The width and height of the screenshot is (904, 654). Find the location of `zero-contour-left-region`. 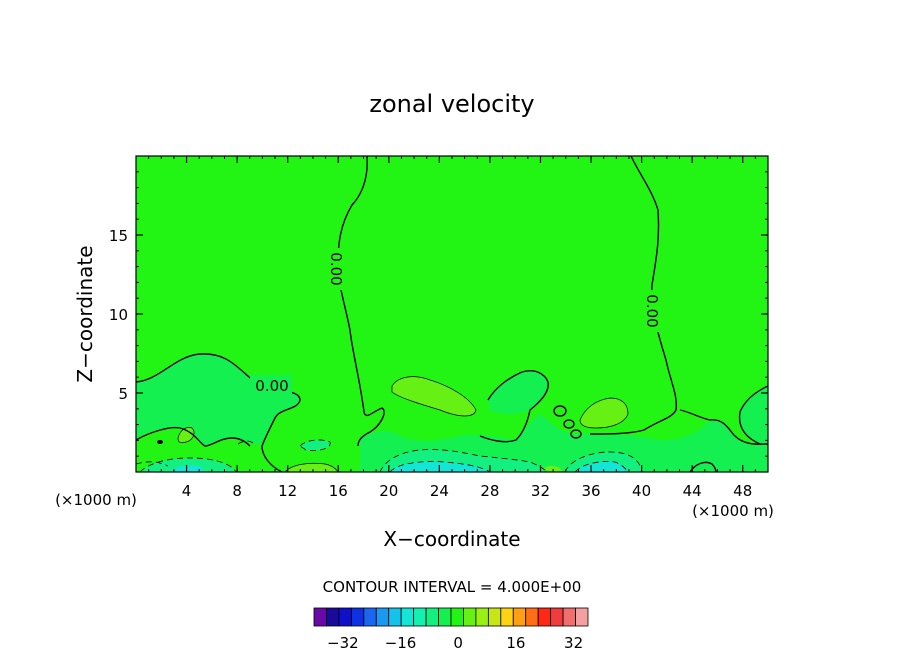

zero-contour-left-region is located at coordinates (218, 412).